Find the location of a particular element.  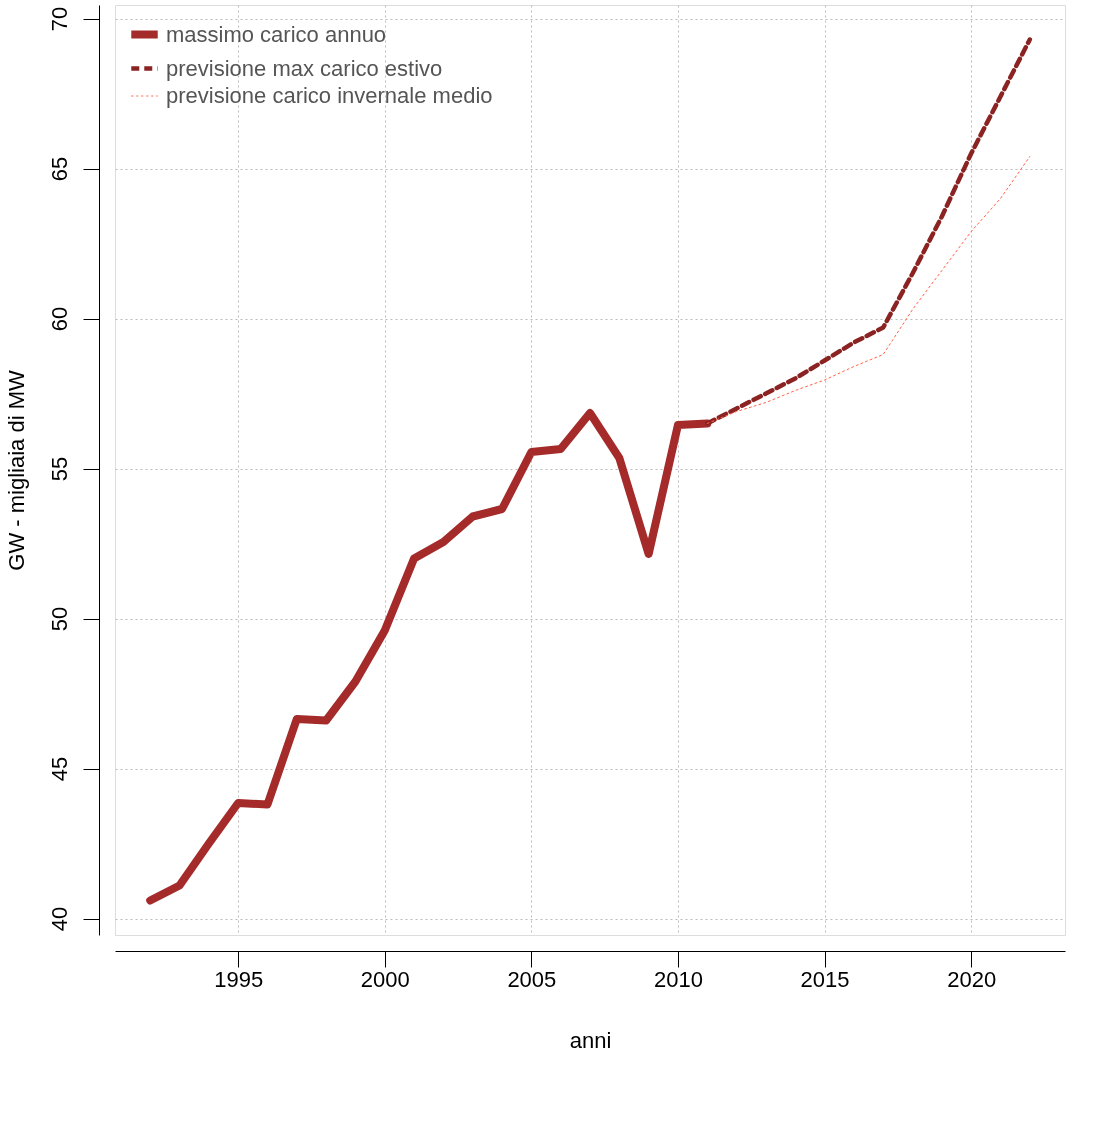

y-tick-label: 70 is located at coordinates (59, 19).